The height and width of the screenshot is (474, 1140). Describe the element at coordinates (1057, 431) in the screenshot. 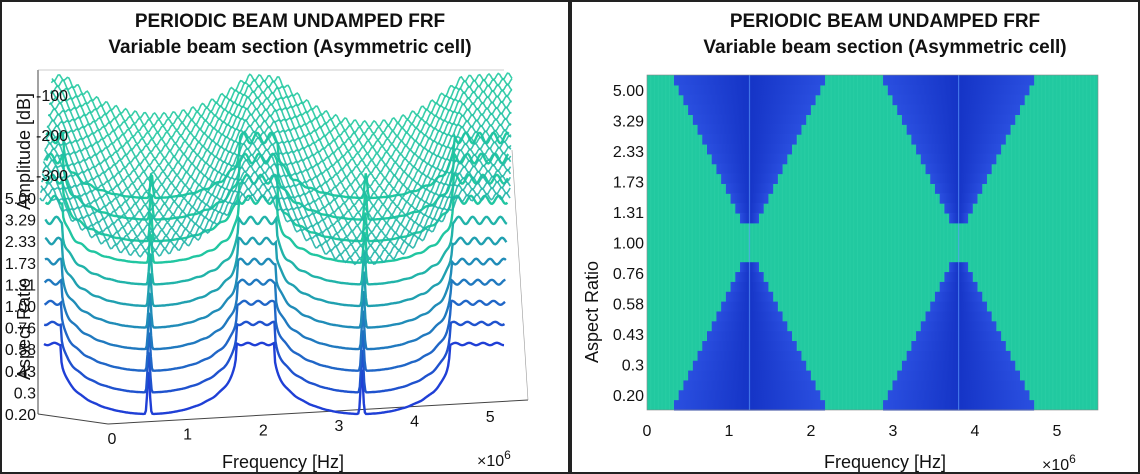

I see `heatmap-x-tick-label: 5` at that location.